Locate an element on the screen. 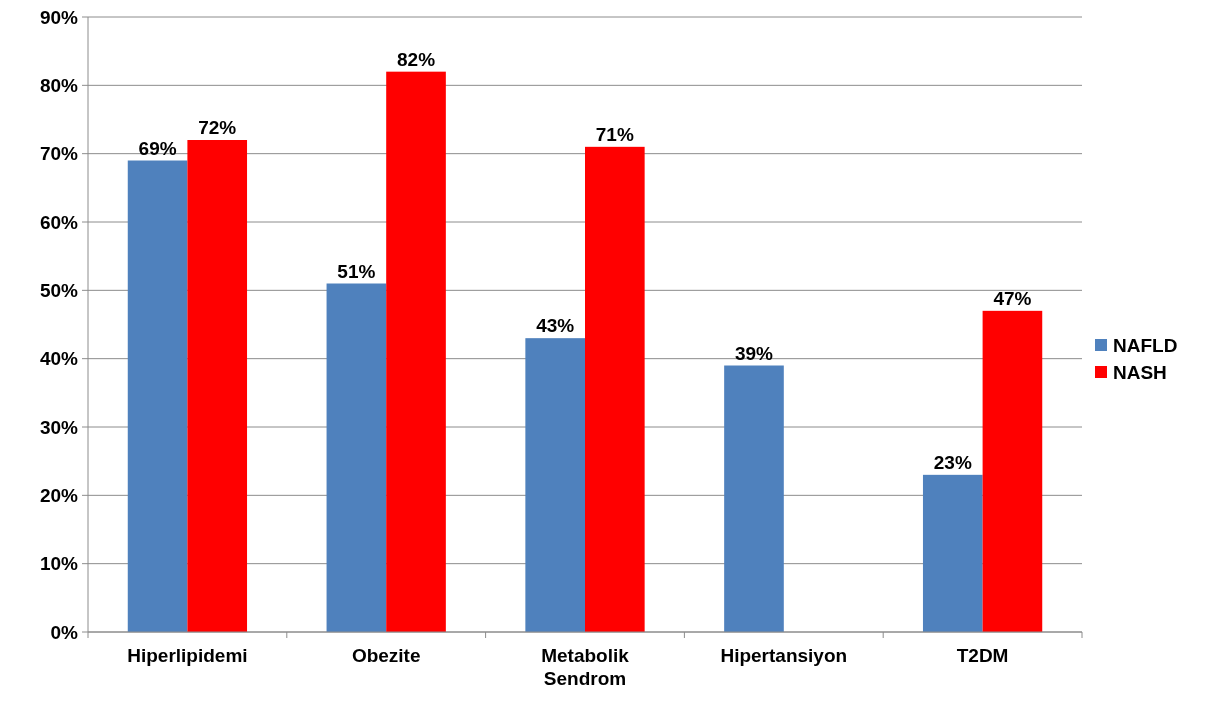 The width and height of the screenshot is (1223, 708). x-tick-label: Obezite is located at coordinates (386, 655).